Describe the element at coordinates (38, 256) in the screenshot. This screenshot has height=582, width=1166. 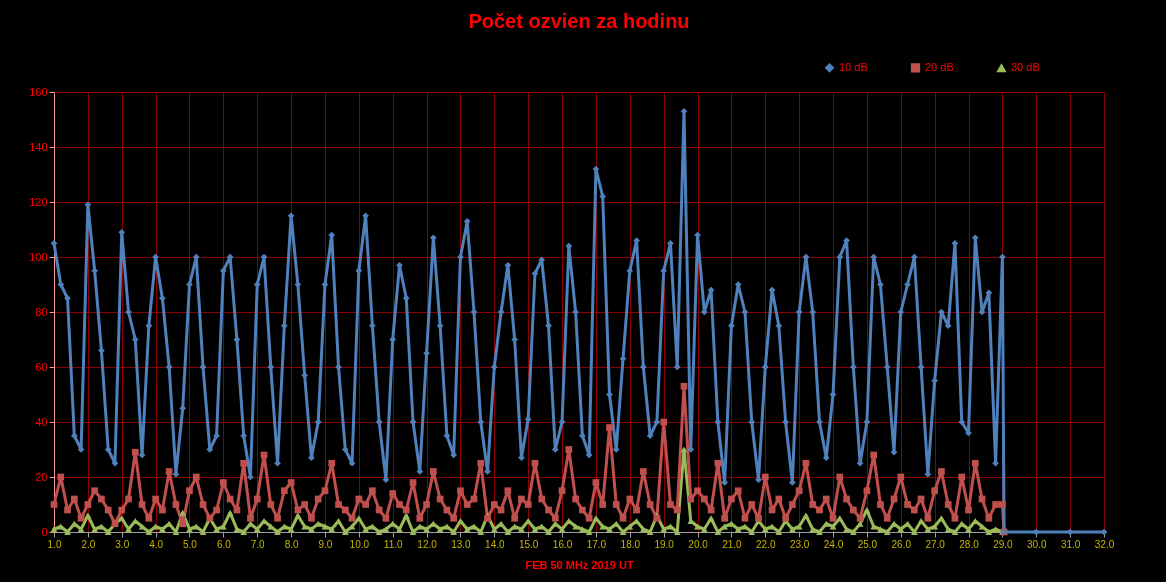
I see `y-tick-label: 100` at that location.